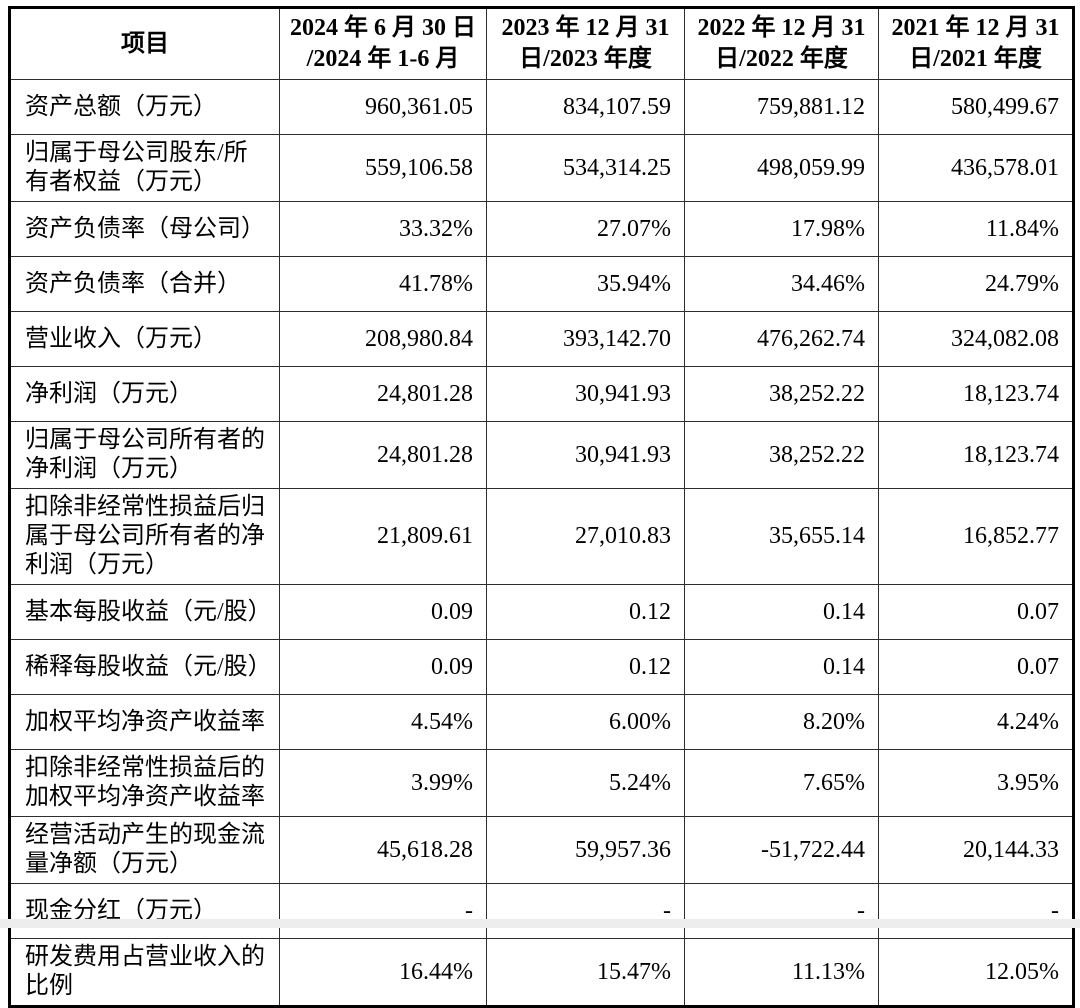  Describe the element at coordinates (781, 168) in the screenshot. I see `value-cell: 498,059.99` at that location.